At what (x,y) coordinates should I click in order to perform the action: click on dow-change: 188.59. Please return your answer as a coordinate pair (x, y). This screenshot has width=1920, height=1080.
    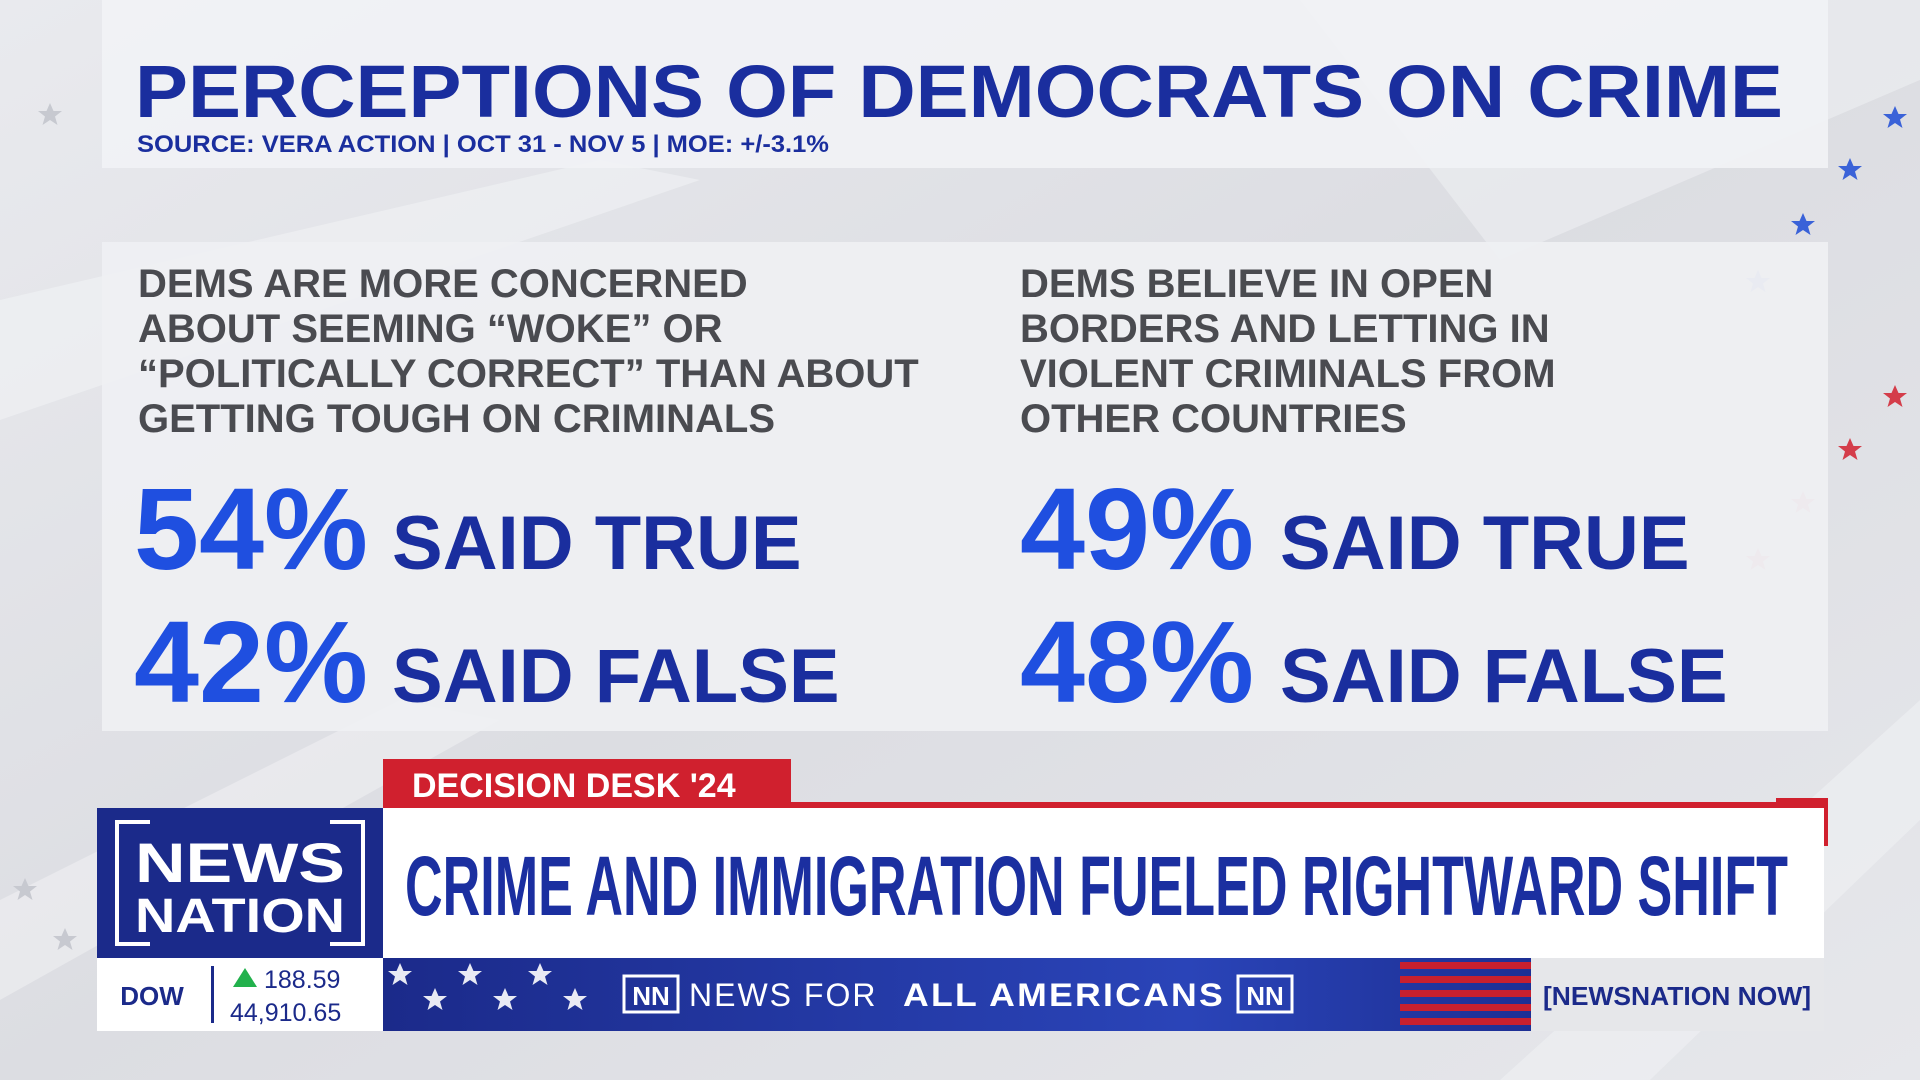
    Looking at the image, I should click on (302, 980).